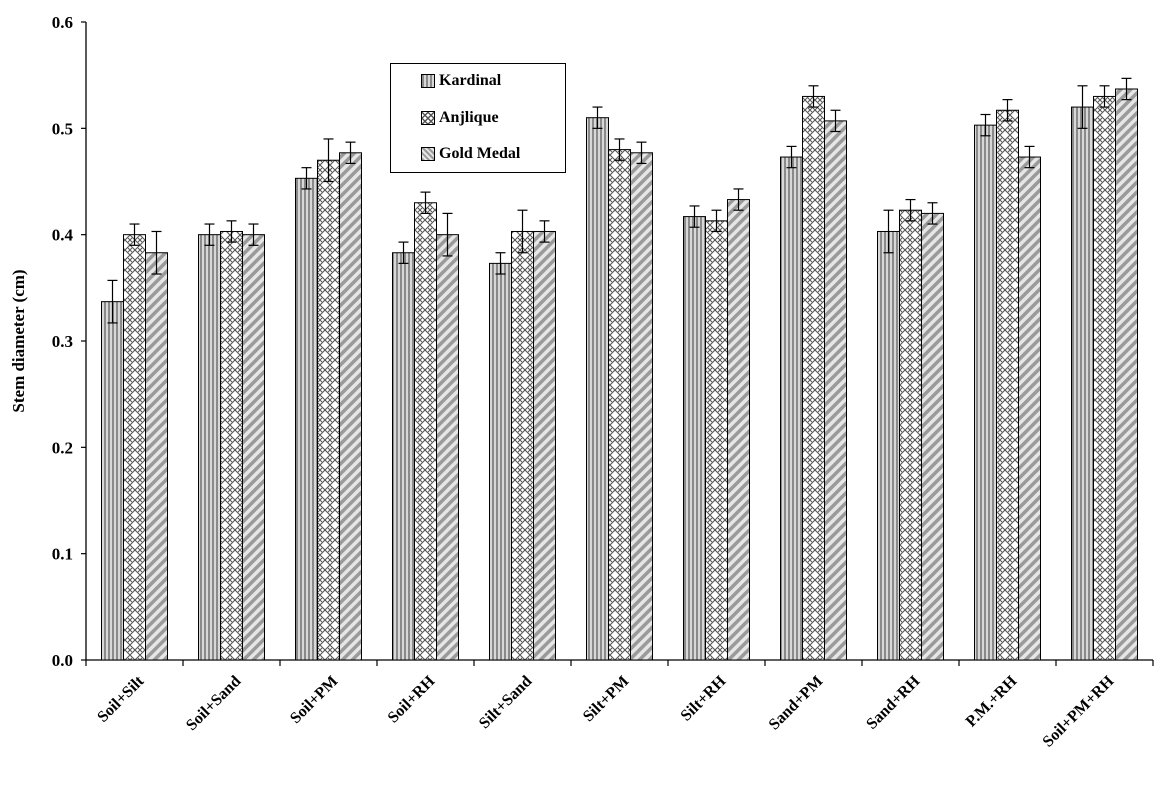 The width and height of the screenshot is (1159, 796). What do you see at coordinates (62, 128) in the screenshot?
I see `y-tick-label: 0.5` at bounding box center [62, 128].